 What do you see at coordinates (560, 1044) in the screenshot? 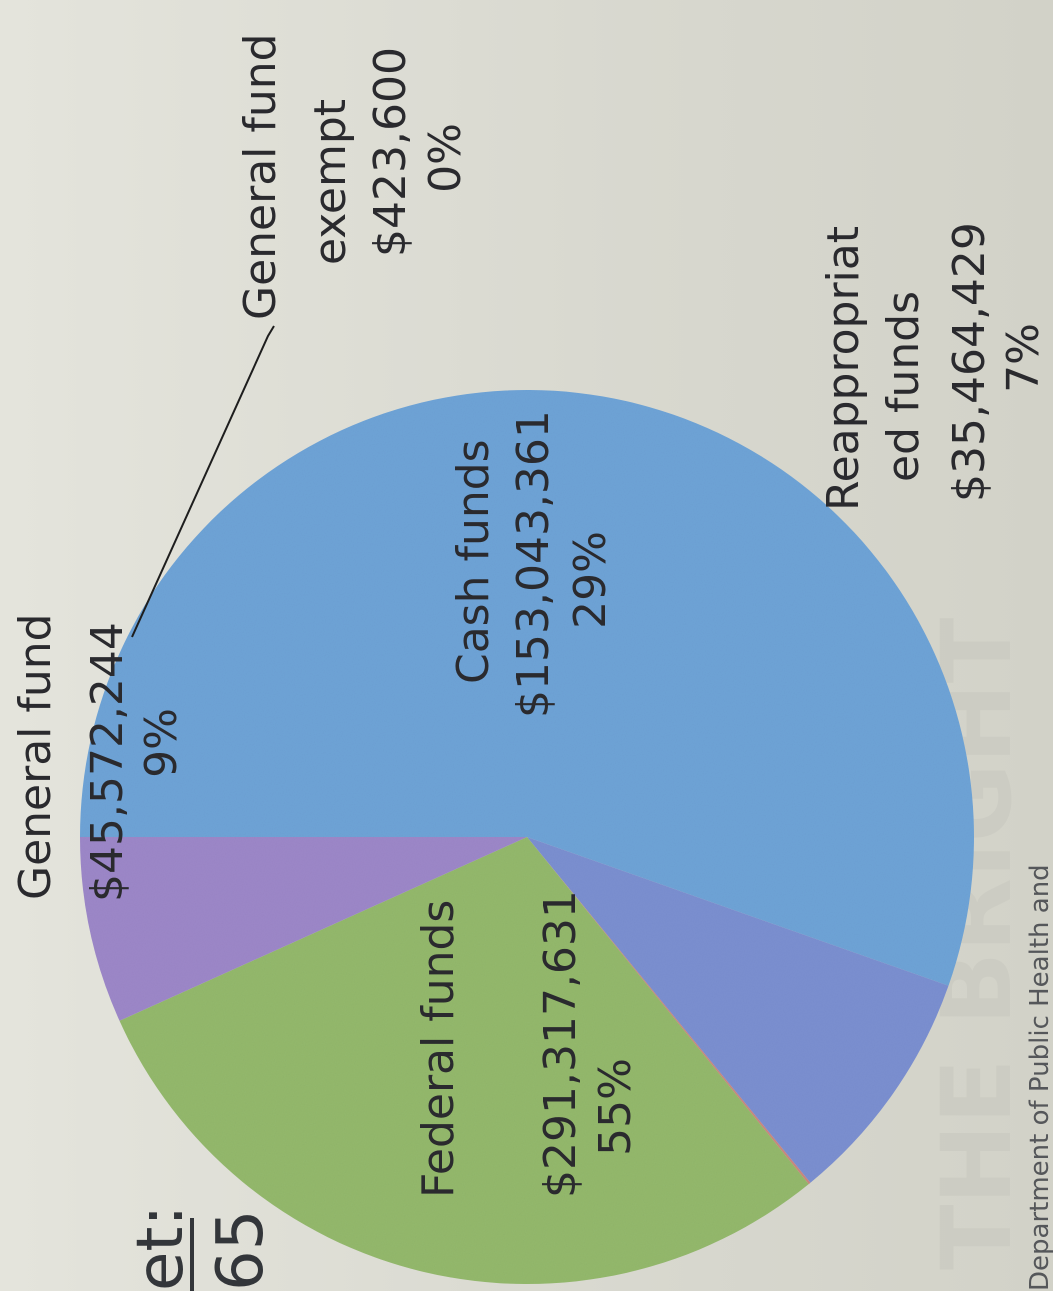
I see `label-federal-funds-amount: $291,317,631` at bounding box center [560, 1044].